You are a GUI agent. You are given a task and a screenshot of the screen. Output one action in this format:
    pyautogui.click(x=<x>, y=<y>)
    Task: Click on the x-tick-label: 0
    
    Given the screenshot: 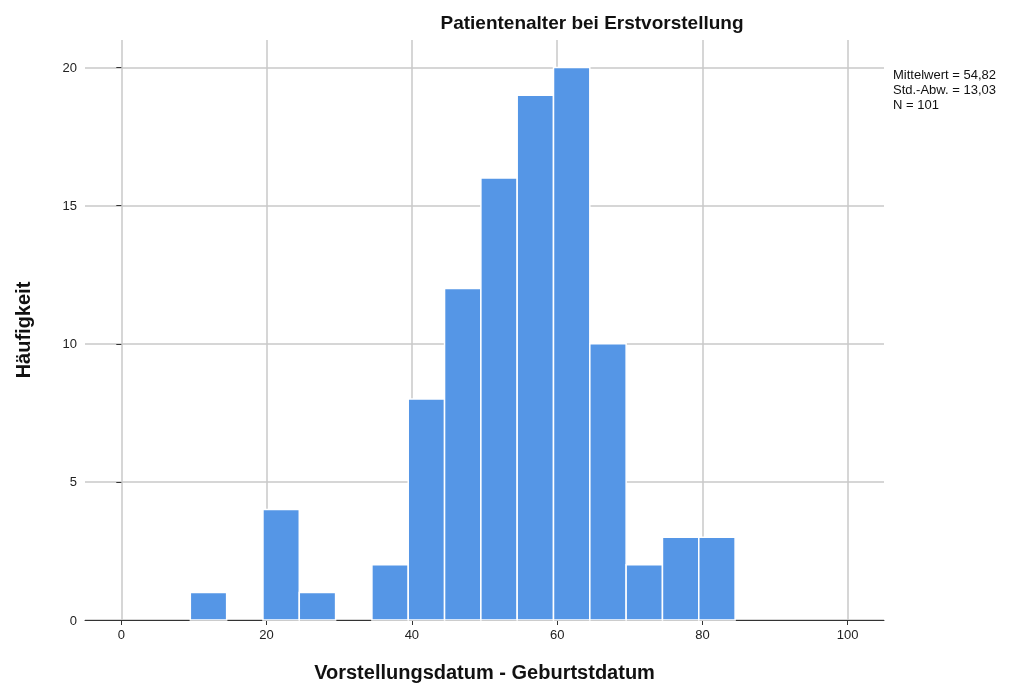 What is the action you would take?
    pyautogui.click(x=121, y=634)
    